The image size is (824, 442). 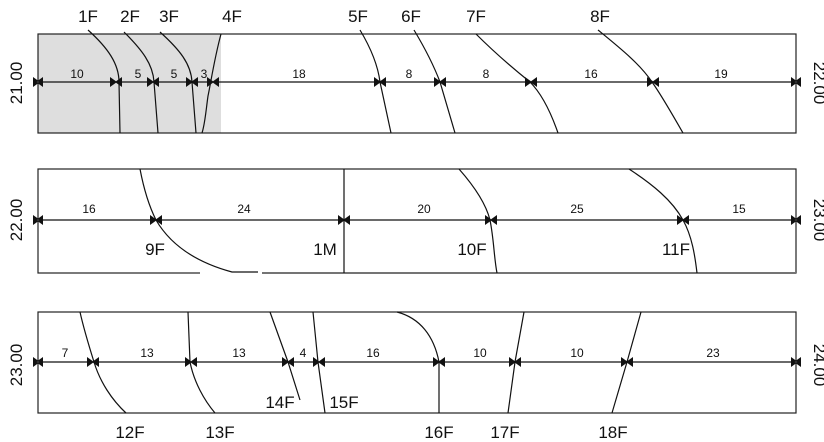 I want to click on fault-trace-14F, so click(x=285, y=356).